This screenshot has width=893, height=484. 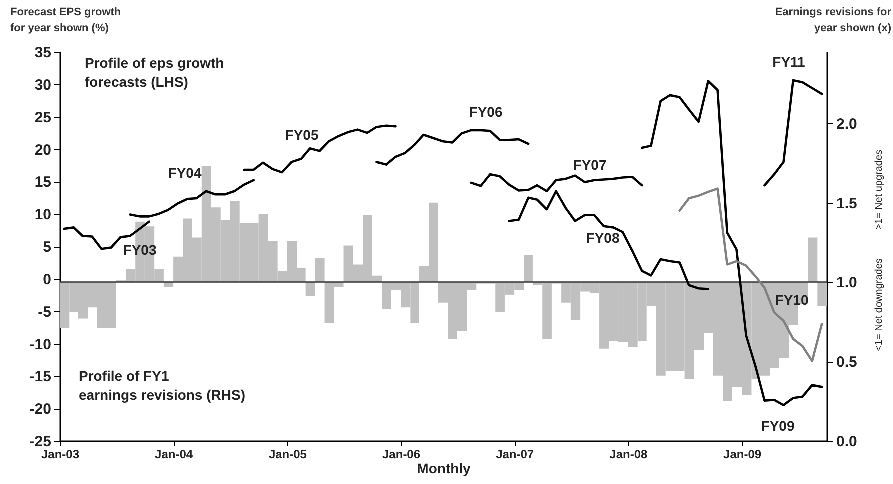 I want to click on y-tick-label: -10, so click(x=41, y=345).